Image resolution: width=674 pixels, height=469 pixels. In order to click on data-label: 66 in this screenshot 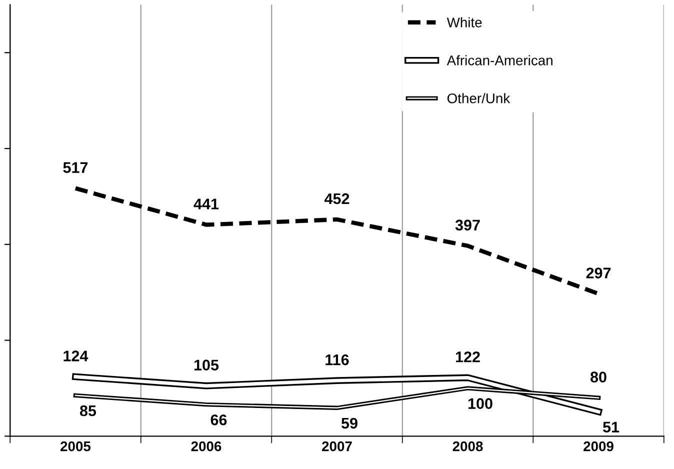, I will do `click(218, 420)`.